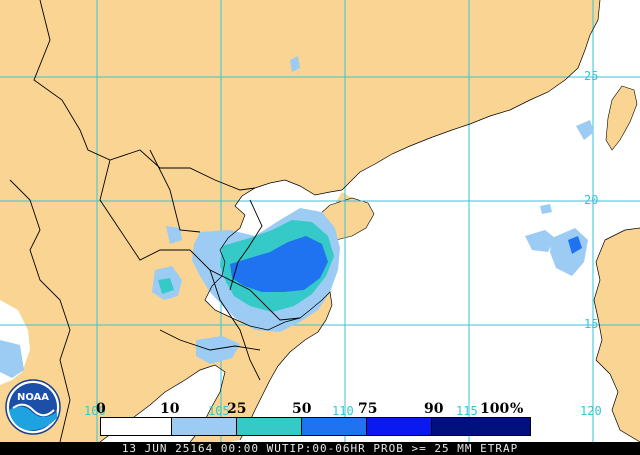  What do you see at coordinates (33, 407) in the screenshot?
I see `noaa-logo: NOAA` at bounding box center [33, 407].